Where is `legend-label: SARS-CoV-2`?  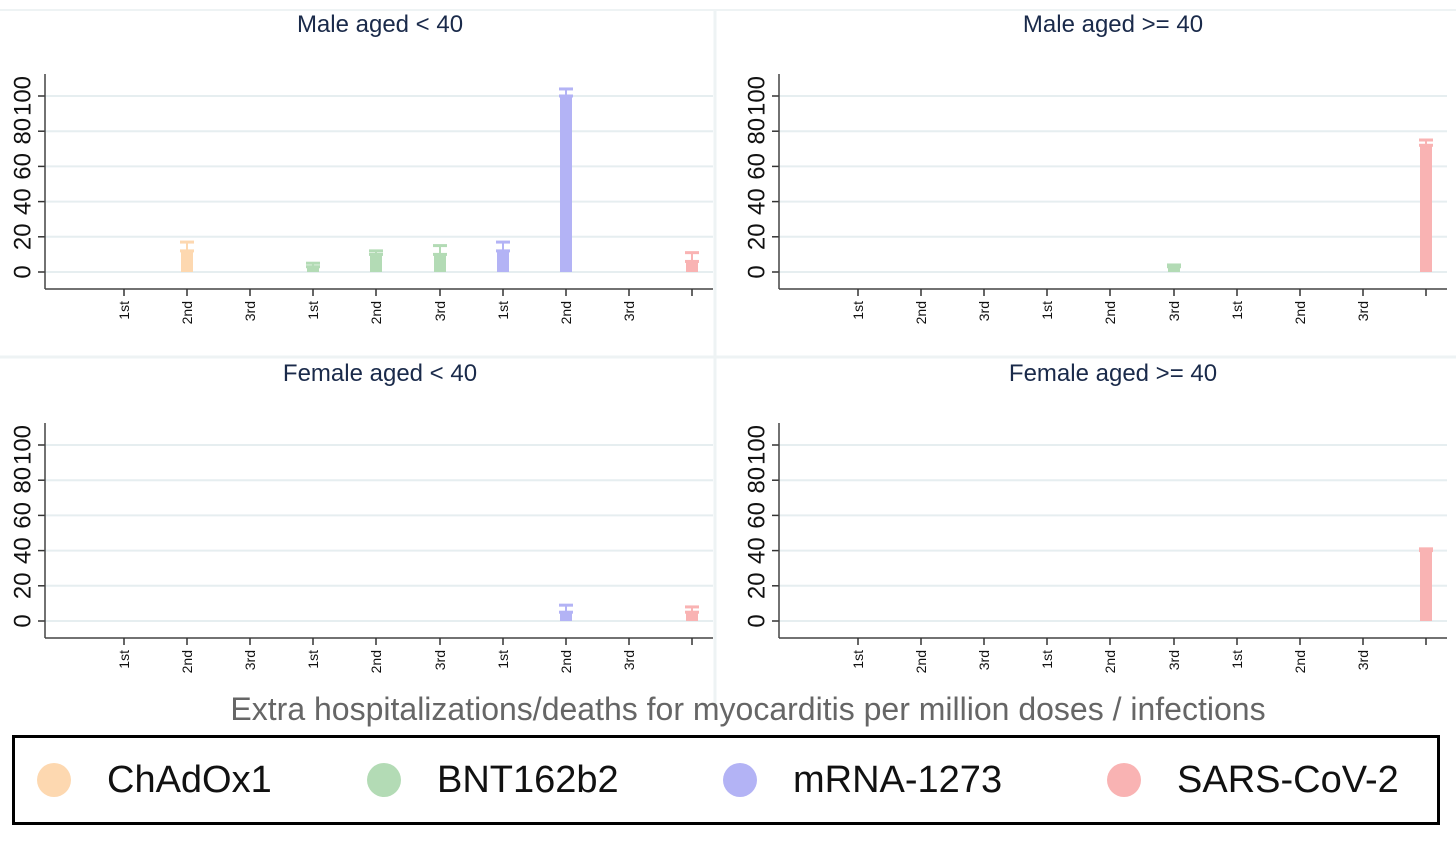
legend-label: SARS-CoV-2 is located at coordinates (1288, 779).